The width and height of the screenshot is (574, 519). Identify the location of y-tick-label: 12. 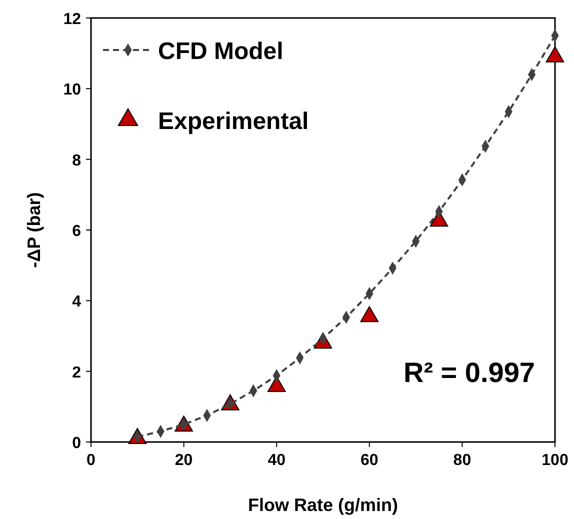
(72, 19).